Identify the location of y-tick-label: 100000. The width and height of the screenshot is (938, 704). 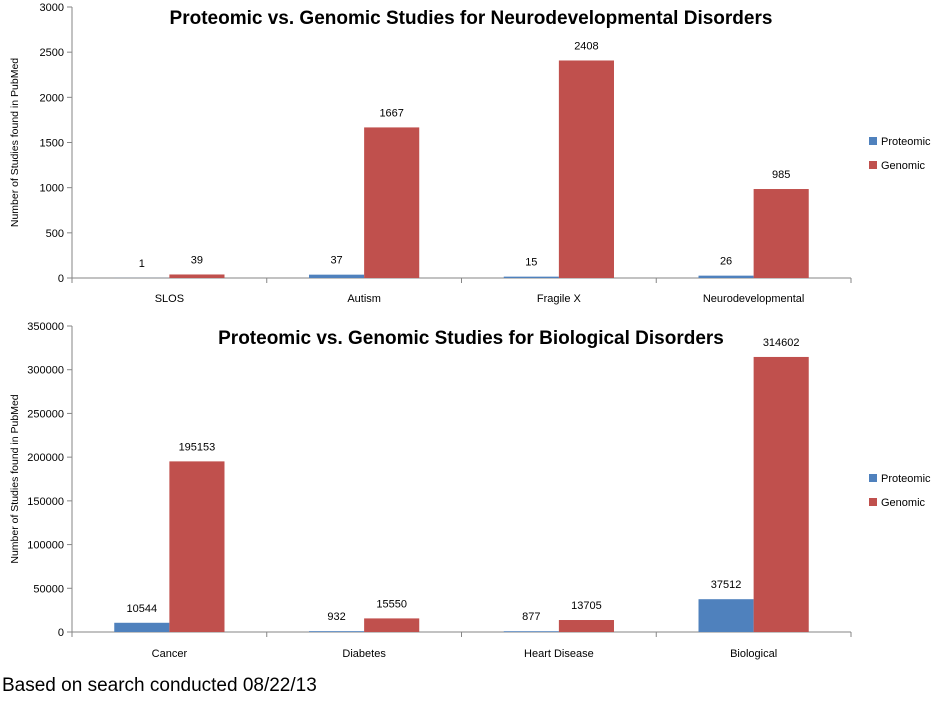
(45, 546).